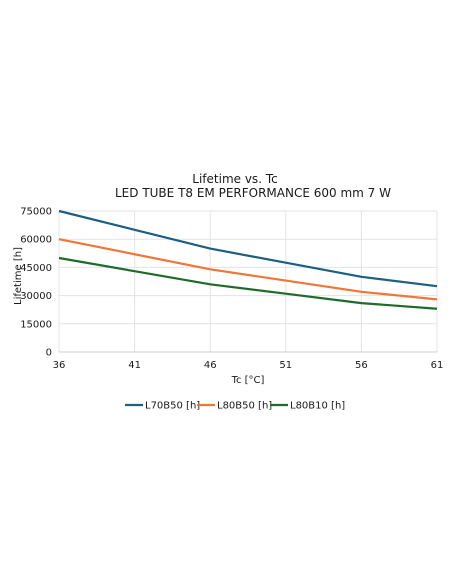  Describe the element at coordinates (172, 406) in the screenshot. I see `legend-label: L70B50 [h]` at that location.